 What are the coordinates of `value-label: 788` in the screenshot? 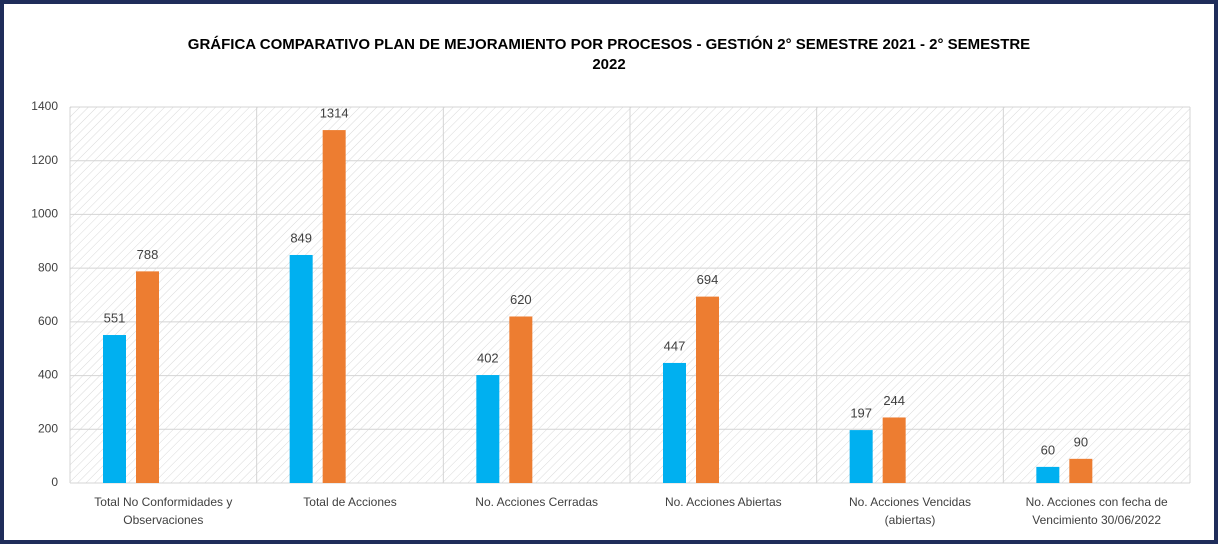 It's located at (148, 254).